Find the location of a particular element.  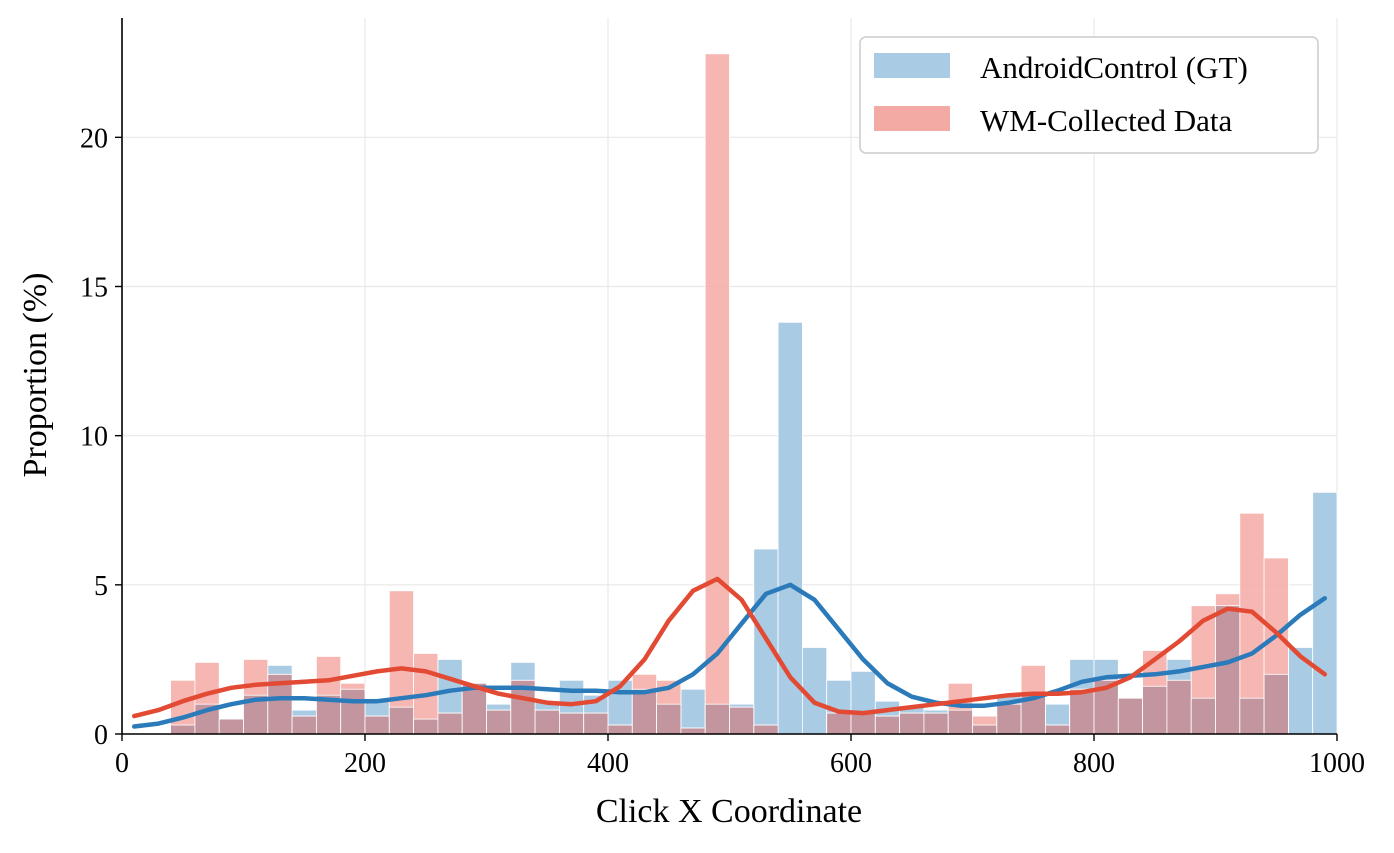

y-axis-label: Proportion (%) is located at coordinates (35, 375).